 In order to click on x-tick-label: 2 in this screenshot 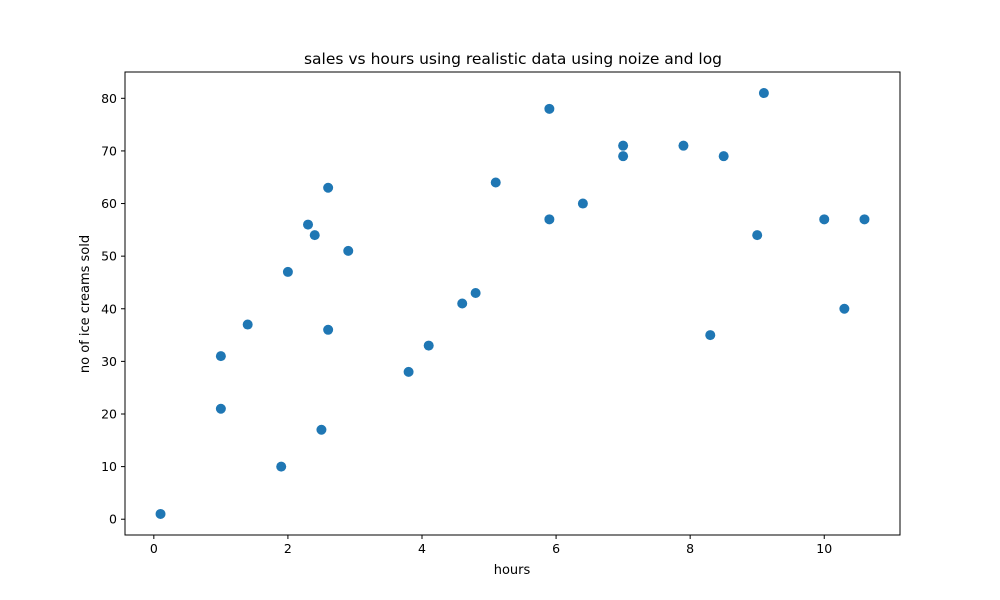, I will do `click(288, 548)`.